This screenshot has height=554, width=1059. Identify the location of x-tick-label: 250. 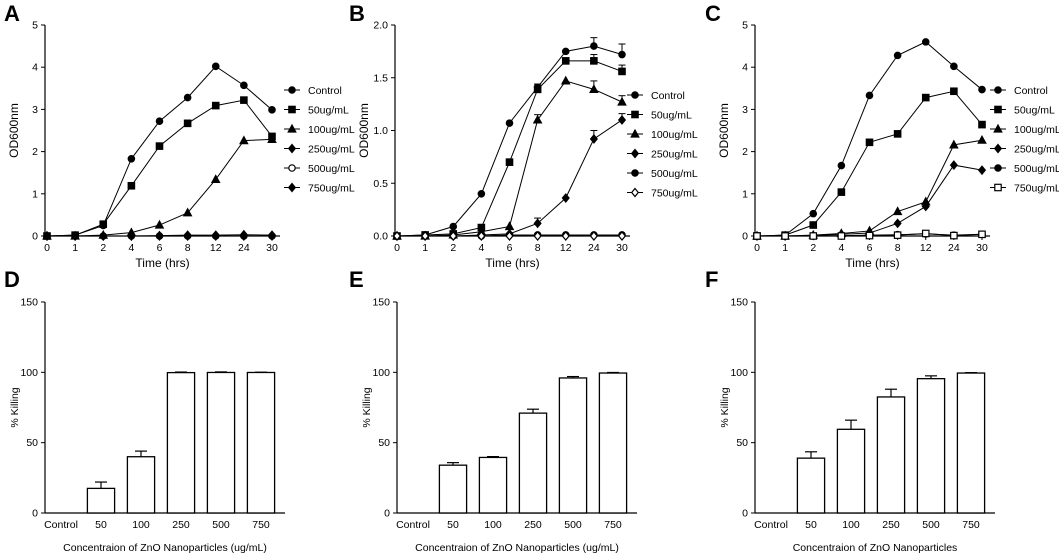
(533, 525).